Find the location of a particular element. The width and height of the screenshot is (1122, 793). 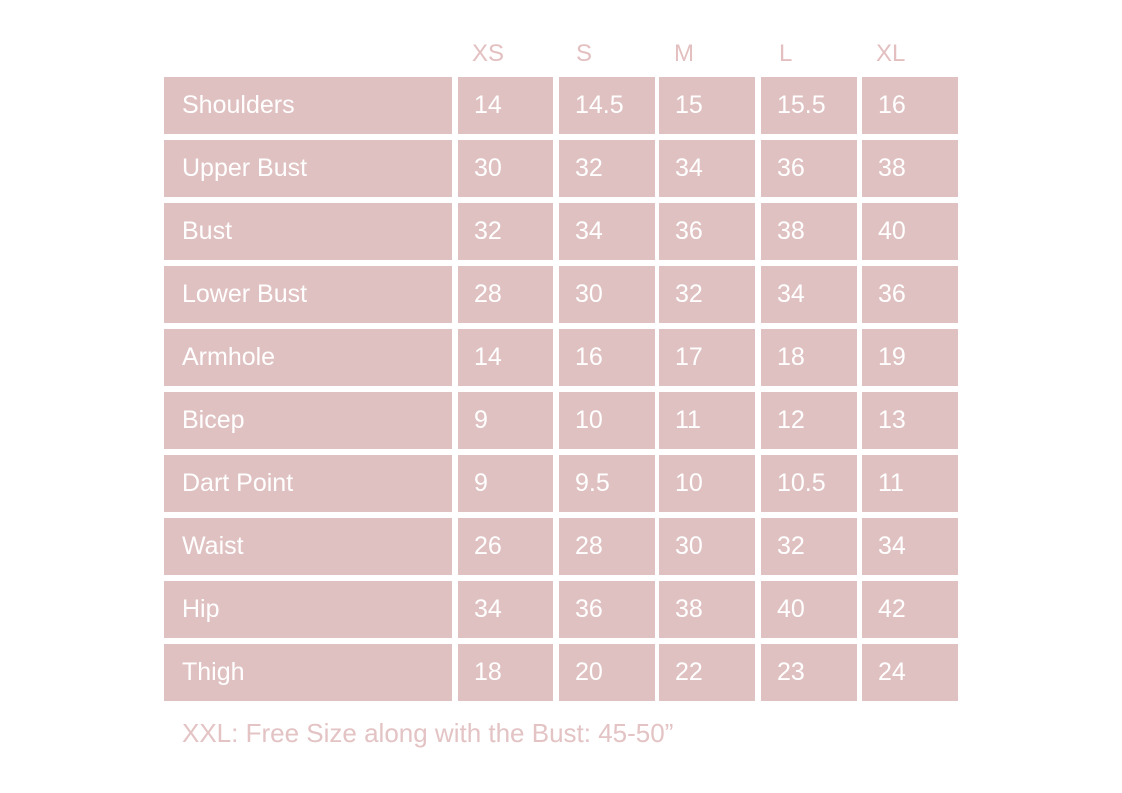

row-label: Bust is located at coordinates (308, 231).